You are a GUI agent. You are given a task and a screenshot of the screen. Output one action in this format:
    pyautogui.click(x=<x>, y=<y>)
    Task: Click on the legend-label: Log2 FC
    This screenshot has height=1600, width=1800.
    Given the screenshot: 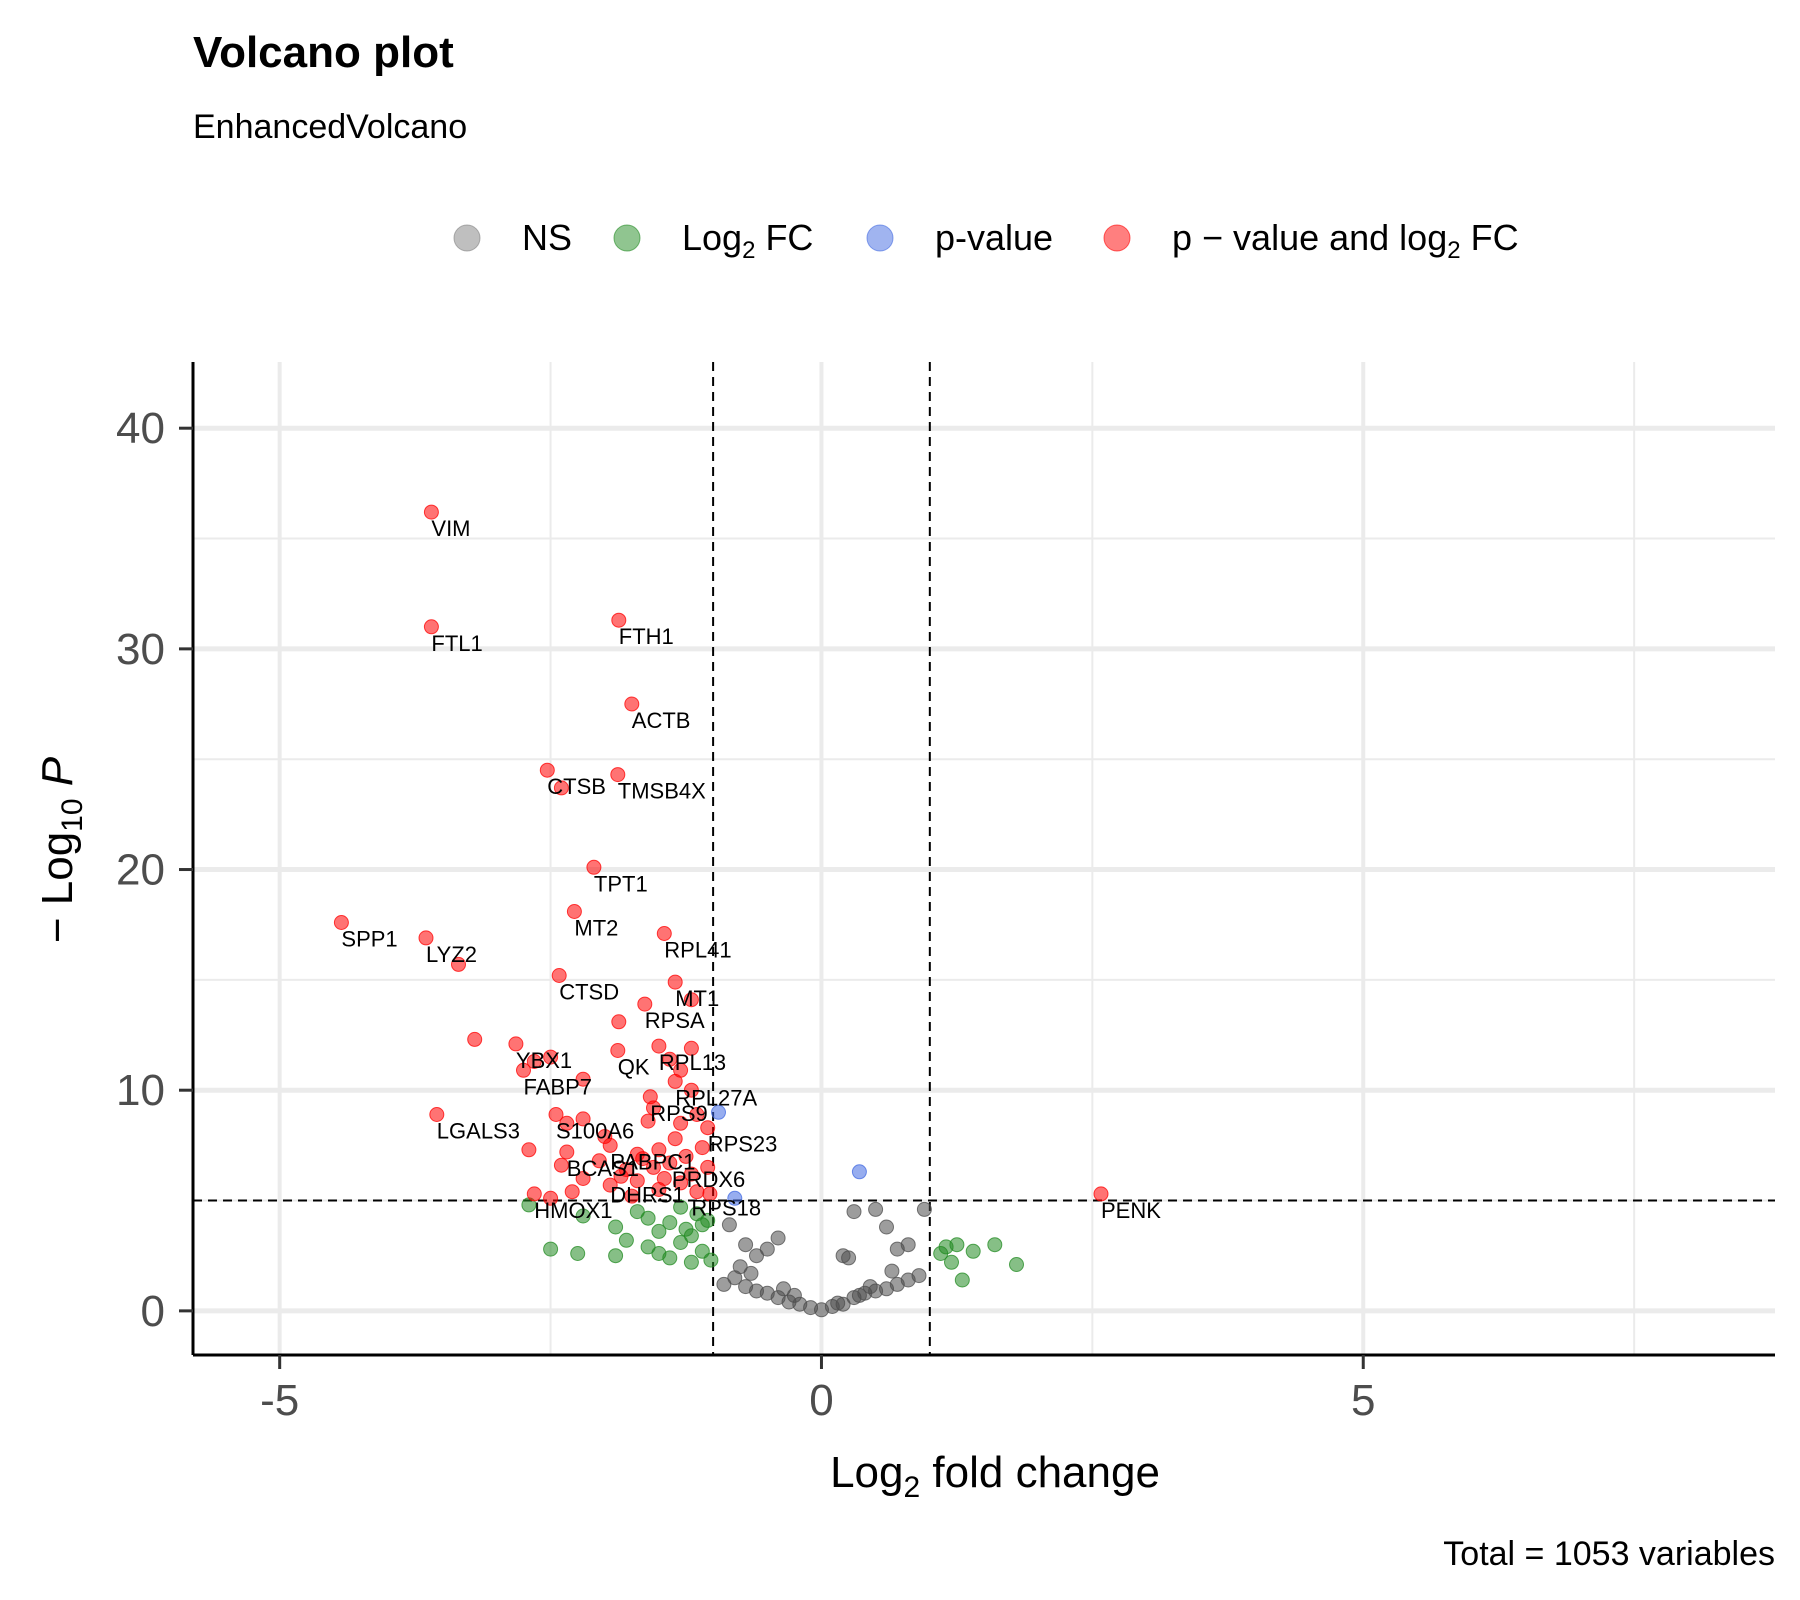 What is the action you would take?
    pyautogui.click(x=747, y=240)
    